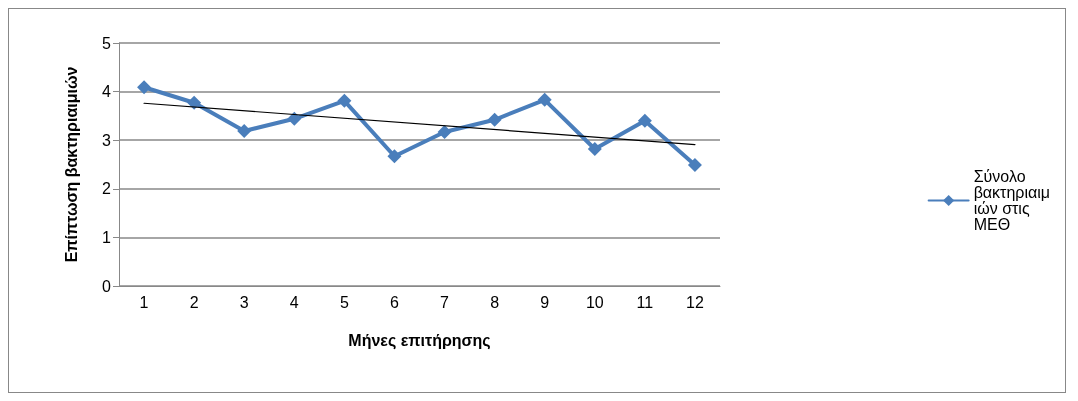 Image resolution: width=1078 pixels, height=401 pixels. I want to click on x-tick-label: 8, so click(495, 302).